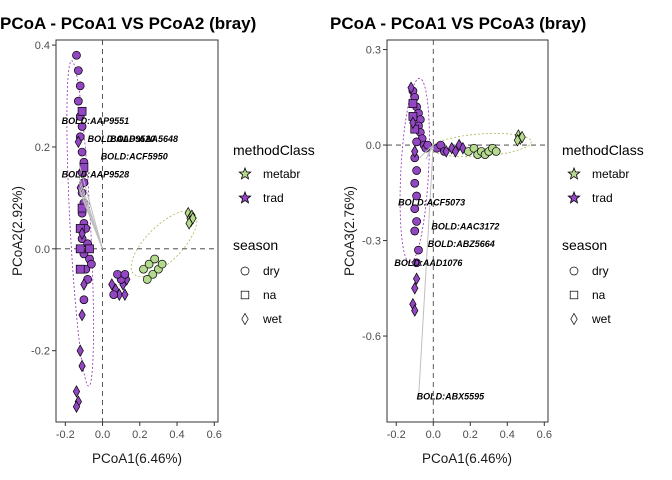 This screenshot has width=672, height=480. What do you see at coordinates (349, 231) in the screenshot?
I see `panel2-ylabel: PCoA3(2.76%)` at bounding box center [349, 231].